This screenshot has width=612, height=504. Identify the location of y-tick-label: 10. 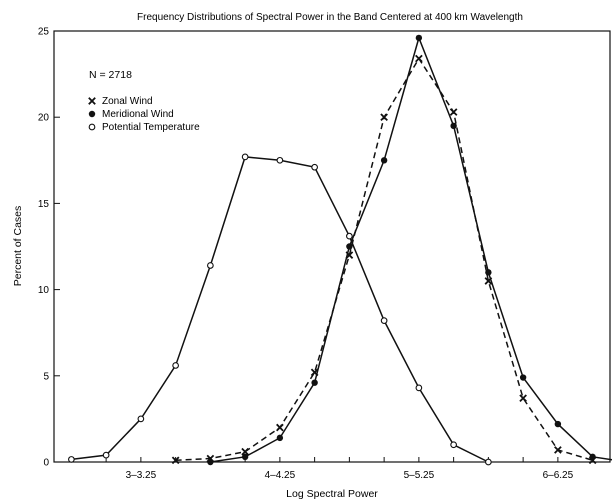
(44, 290).